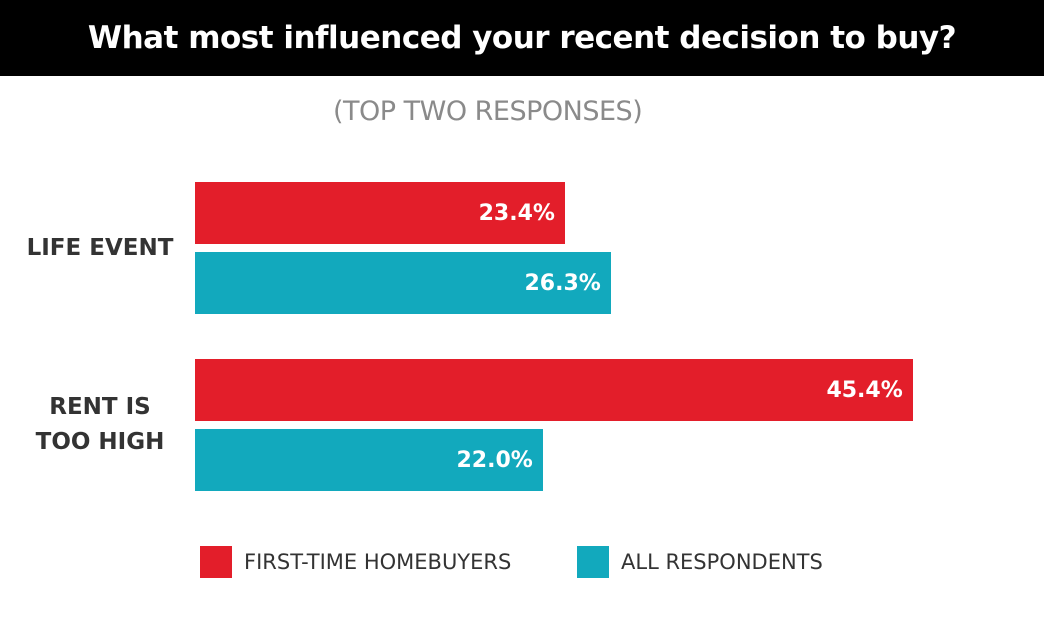  I want to click on legend-item: ALL RESPONDENTS, so click(700, 562).